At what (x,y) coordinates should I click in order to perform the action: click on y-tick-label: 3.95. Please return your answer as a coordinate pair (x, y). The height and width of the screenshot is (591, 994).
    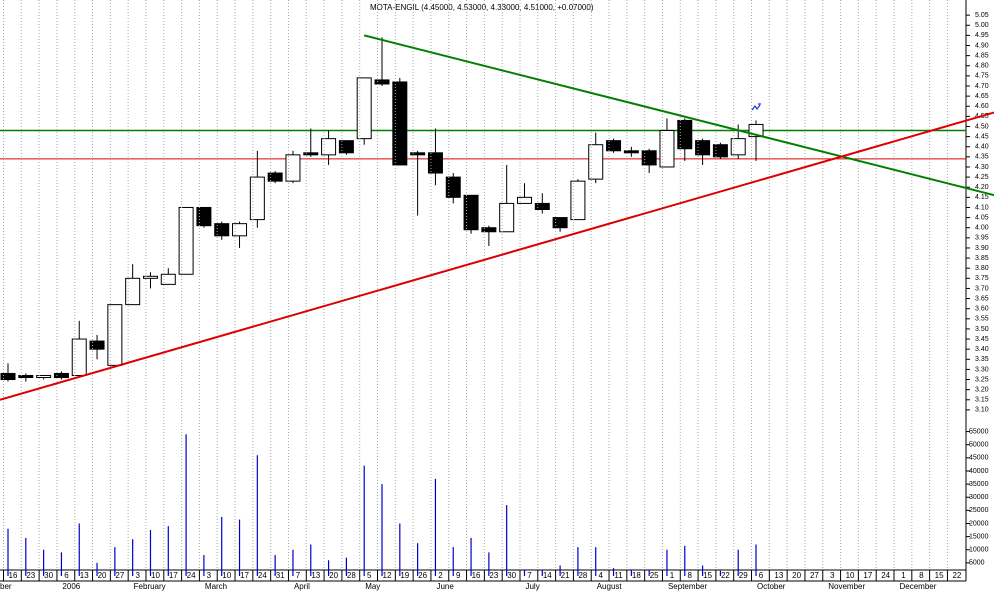
    Looking at the image, I should click on (982, 238).